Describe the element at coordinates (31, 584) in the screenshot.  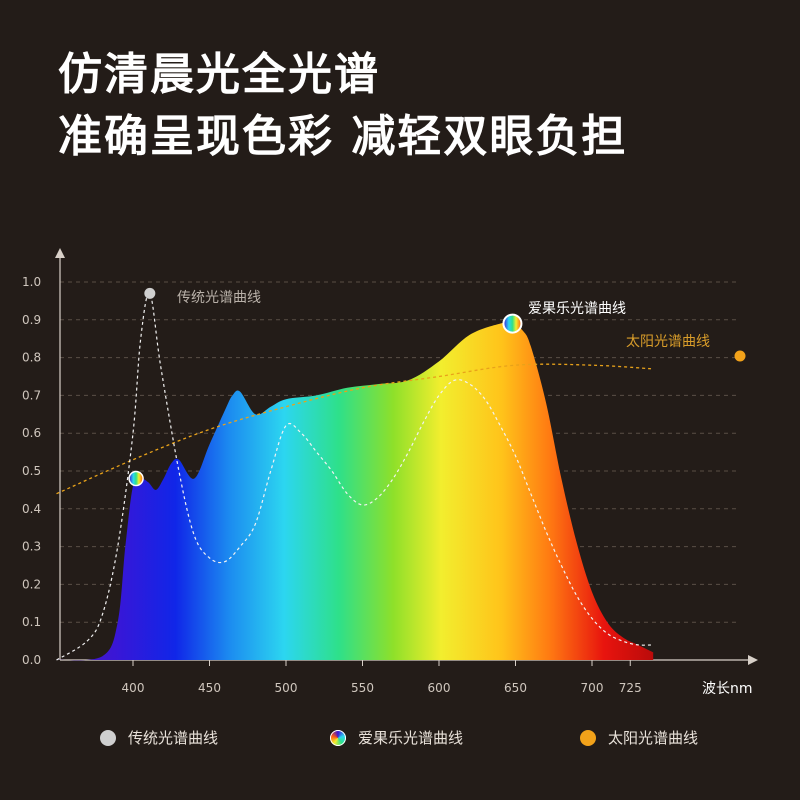
I see `y-tick-label: 0.2` at that location.